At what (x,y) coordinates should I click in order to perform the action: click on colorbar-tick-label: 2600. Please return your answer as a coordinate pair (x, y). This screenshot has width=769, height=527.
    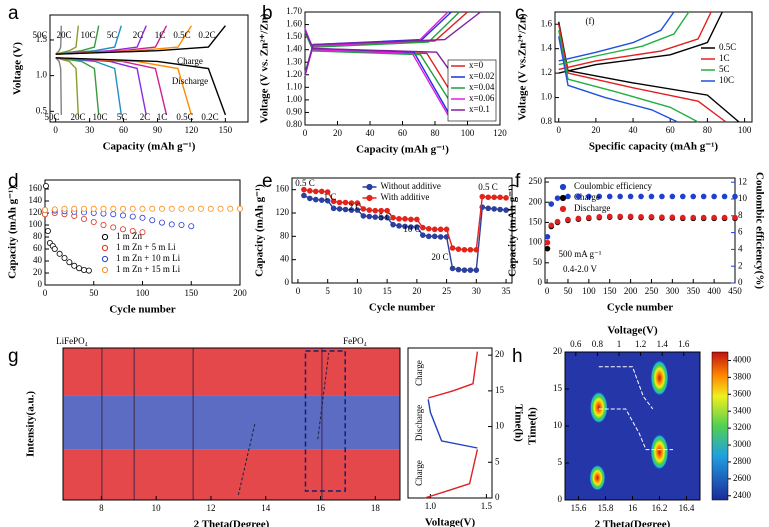
    Looking at the image, I should click on (742, 478).